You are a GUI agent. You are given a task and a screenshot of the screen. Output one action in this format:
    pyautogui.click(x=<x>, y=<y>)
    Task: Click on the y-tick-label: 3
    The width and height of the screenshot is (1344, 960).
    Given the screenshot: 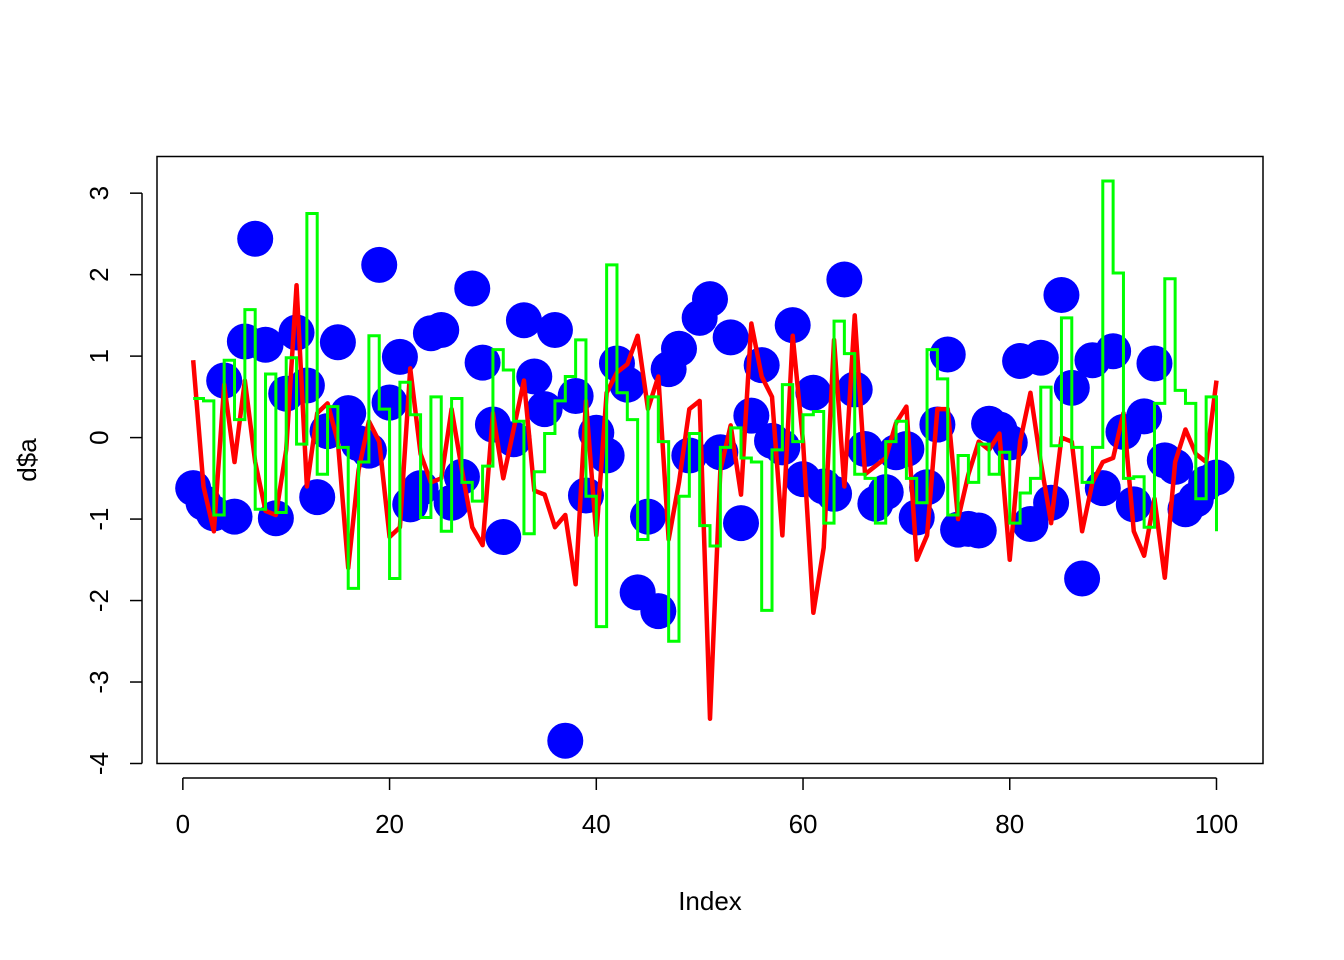 What is the action you would take?
    pyautogui.click(x=99, y=193)
    